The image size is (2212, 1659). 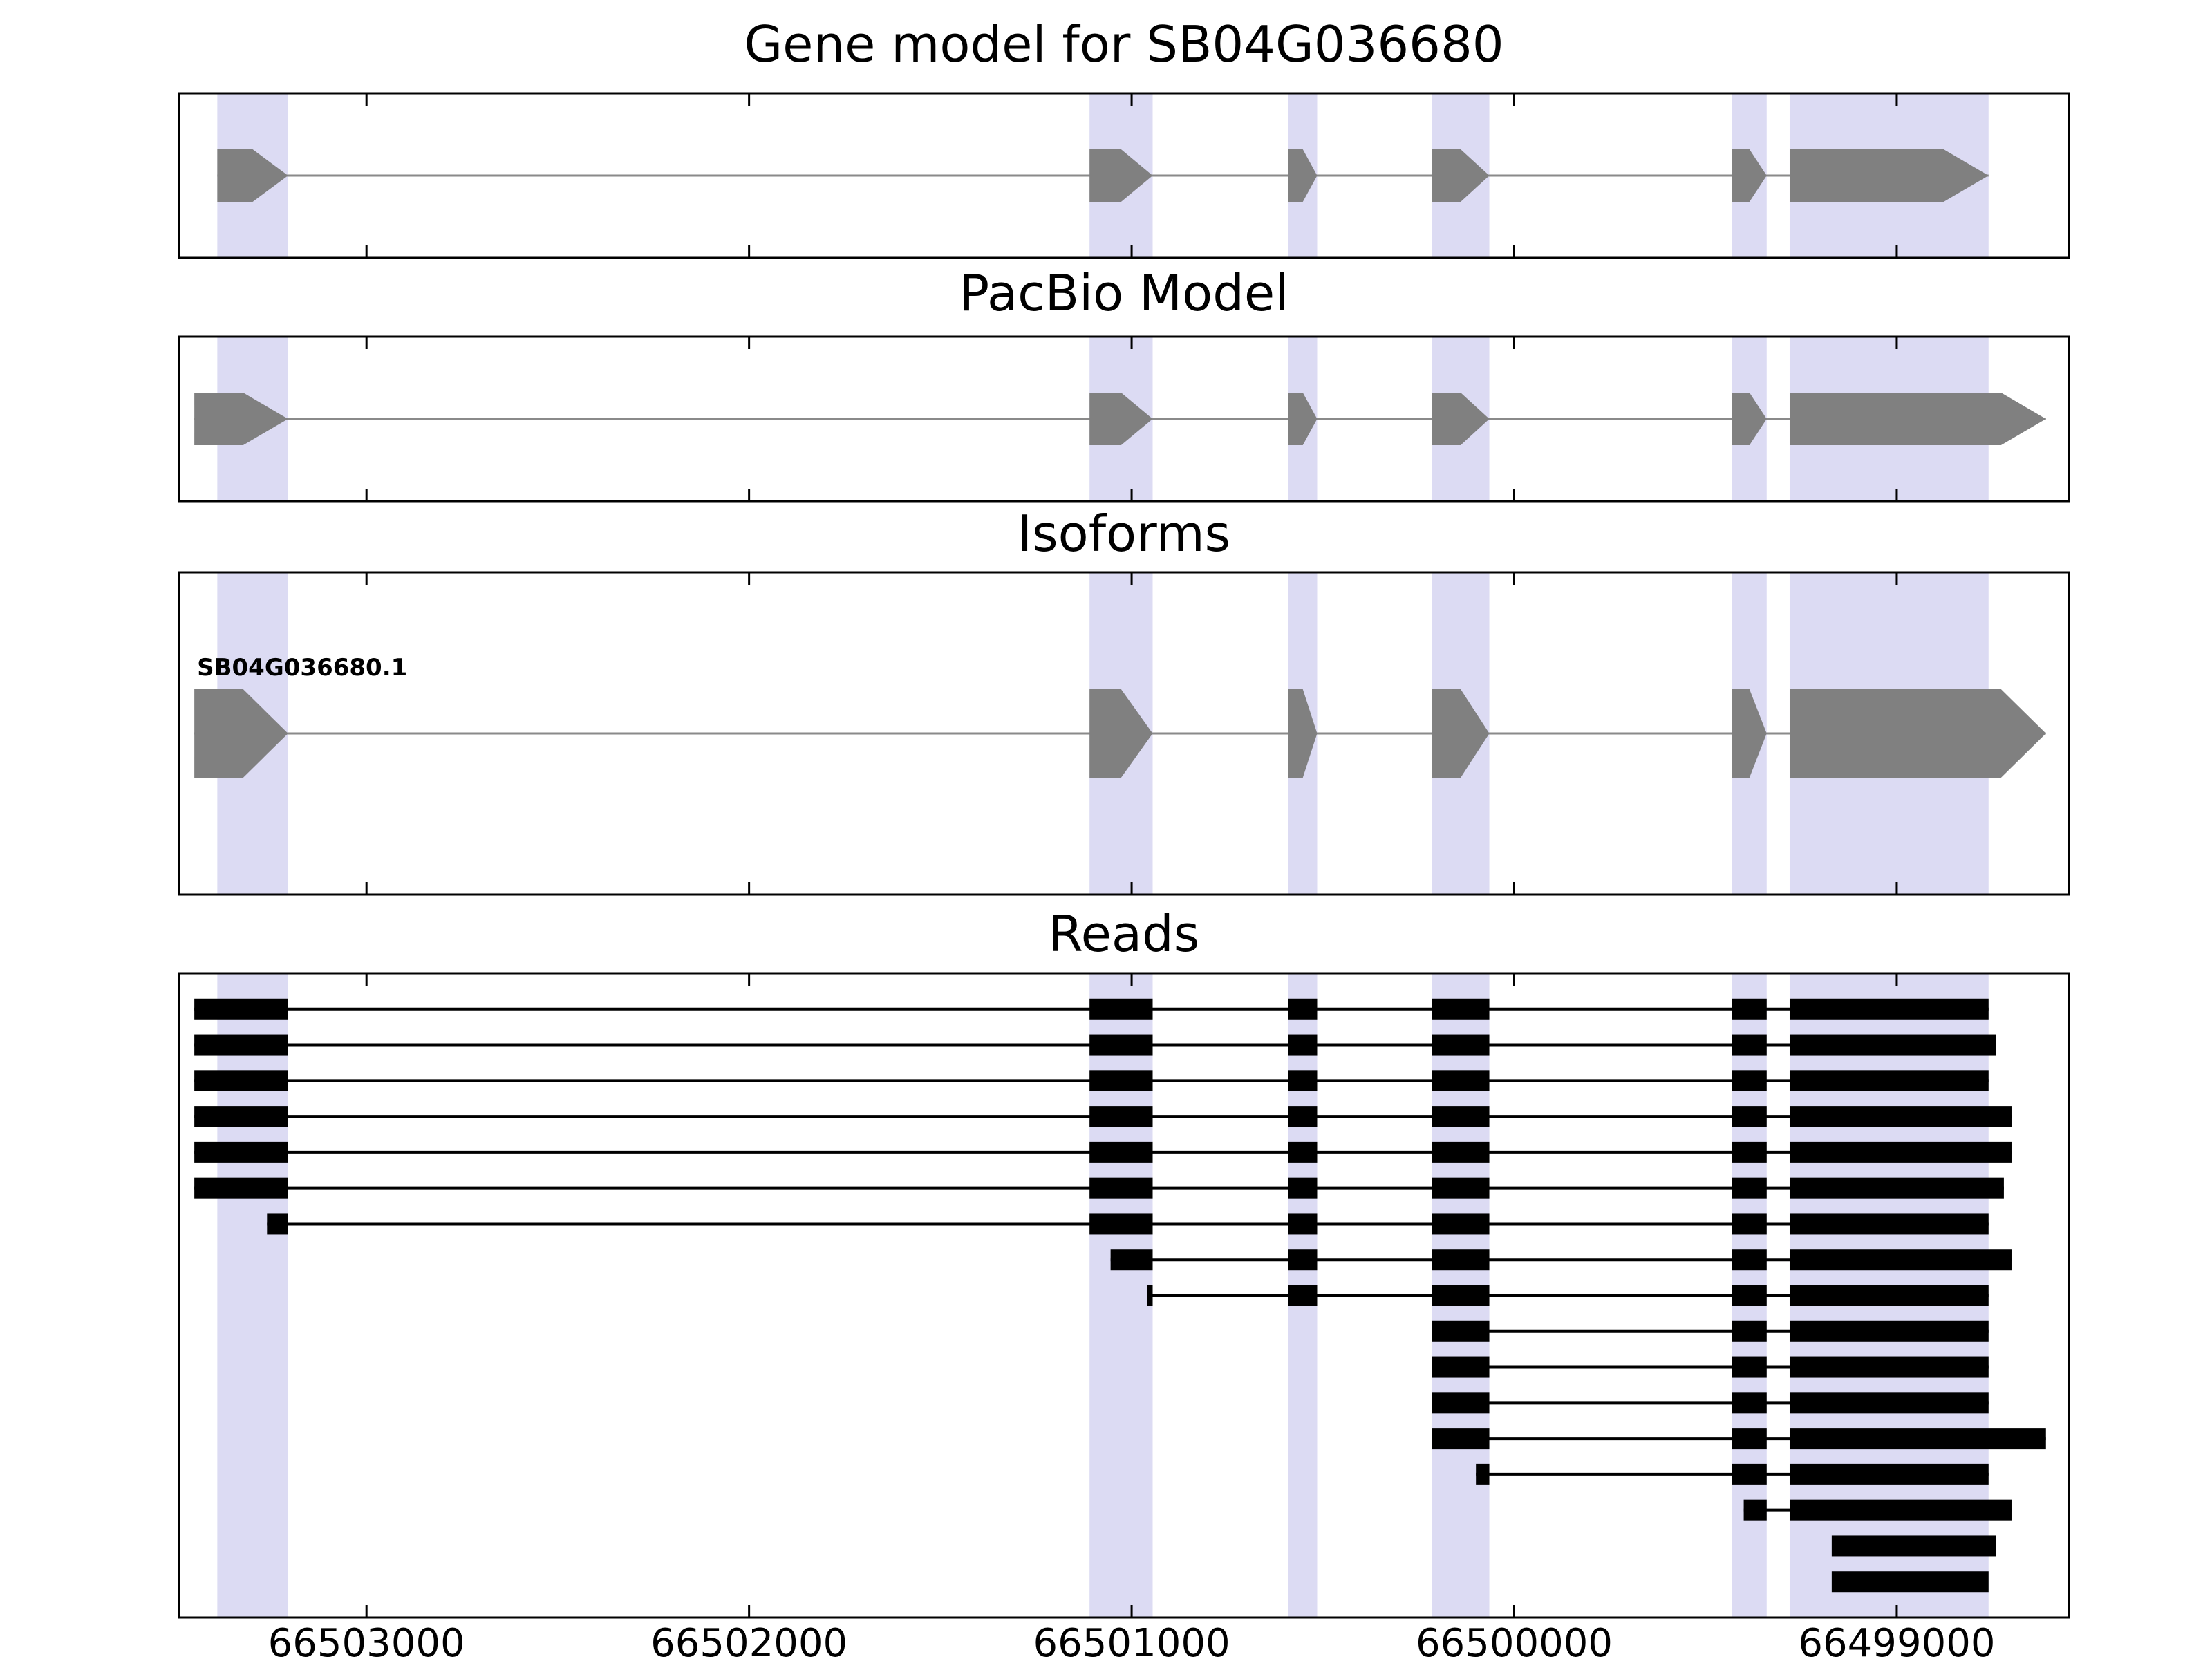 I want to click on panel-title-pacbio: PacBio Model, so click(x=1124, y=293).